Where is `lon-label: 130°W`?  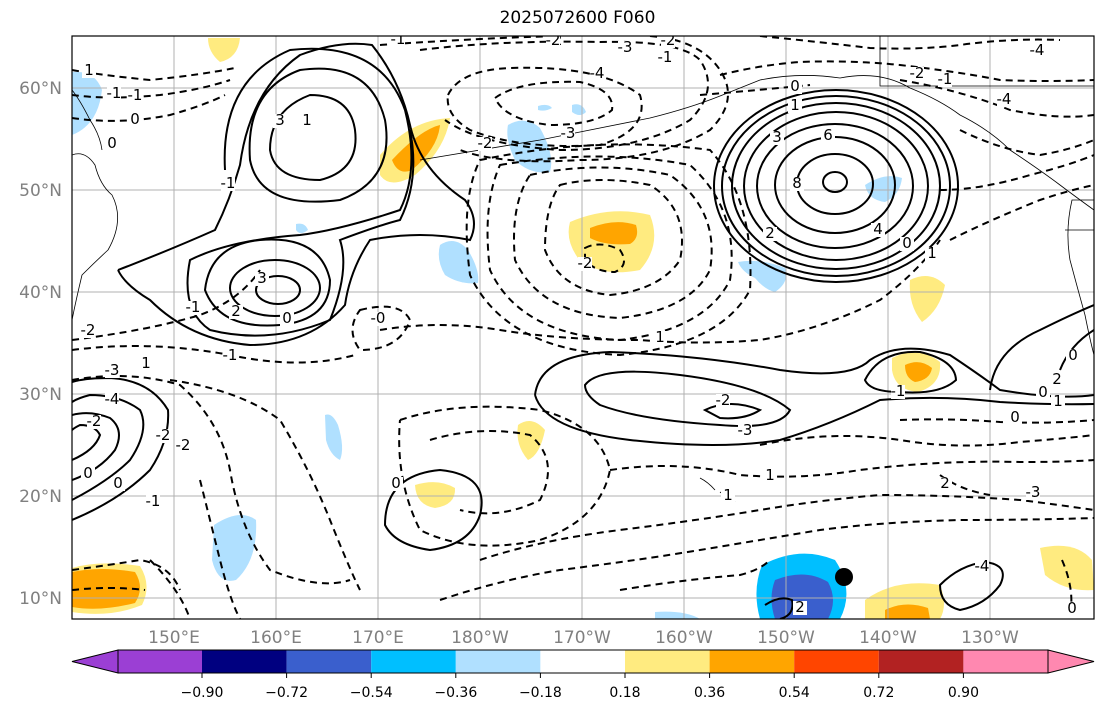
lon-label: 130°W is located at coordinates (990, 638).